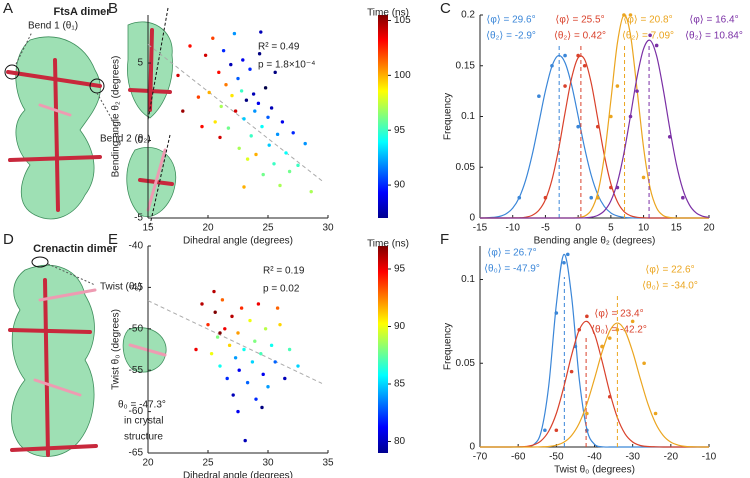 This screenshot has width=750, height=478. What do you see at coordinates (445, 8) in the screenshot?
I see `panel-label: C` at bounding box center [445, 8].